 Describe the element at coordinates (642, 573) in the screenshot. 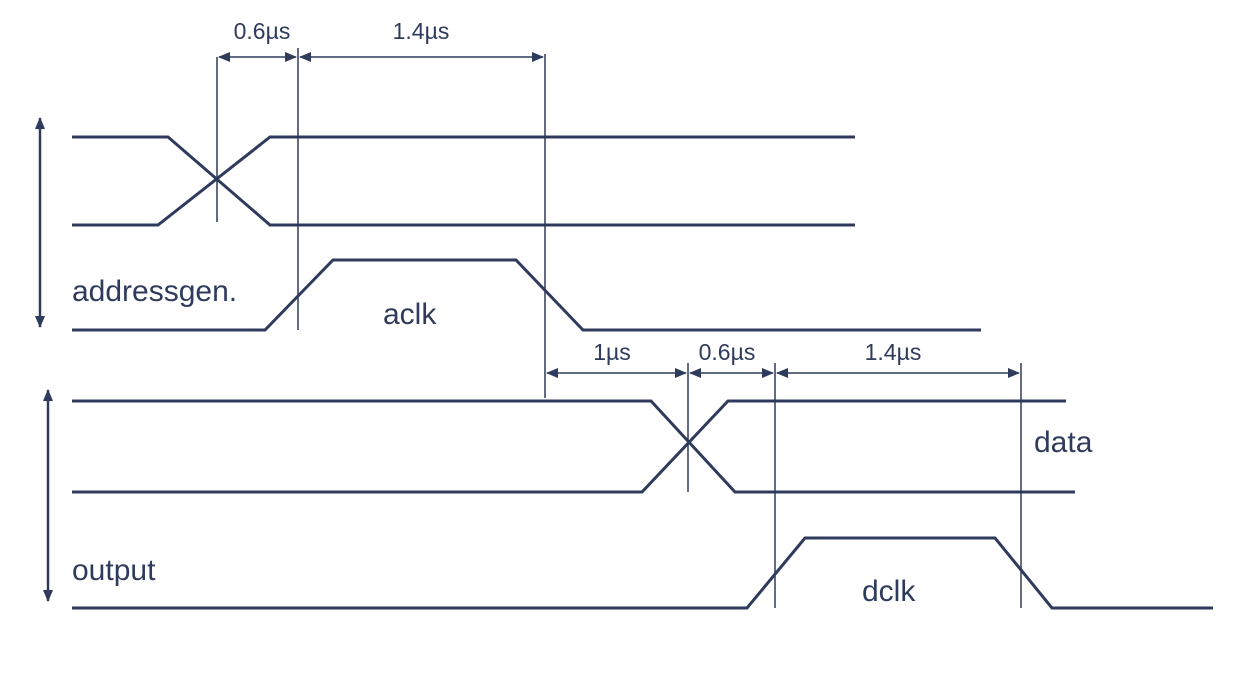

I see `dclk-signal` at that location.